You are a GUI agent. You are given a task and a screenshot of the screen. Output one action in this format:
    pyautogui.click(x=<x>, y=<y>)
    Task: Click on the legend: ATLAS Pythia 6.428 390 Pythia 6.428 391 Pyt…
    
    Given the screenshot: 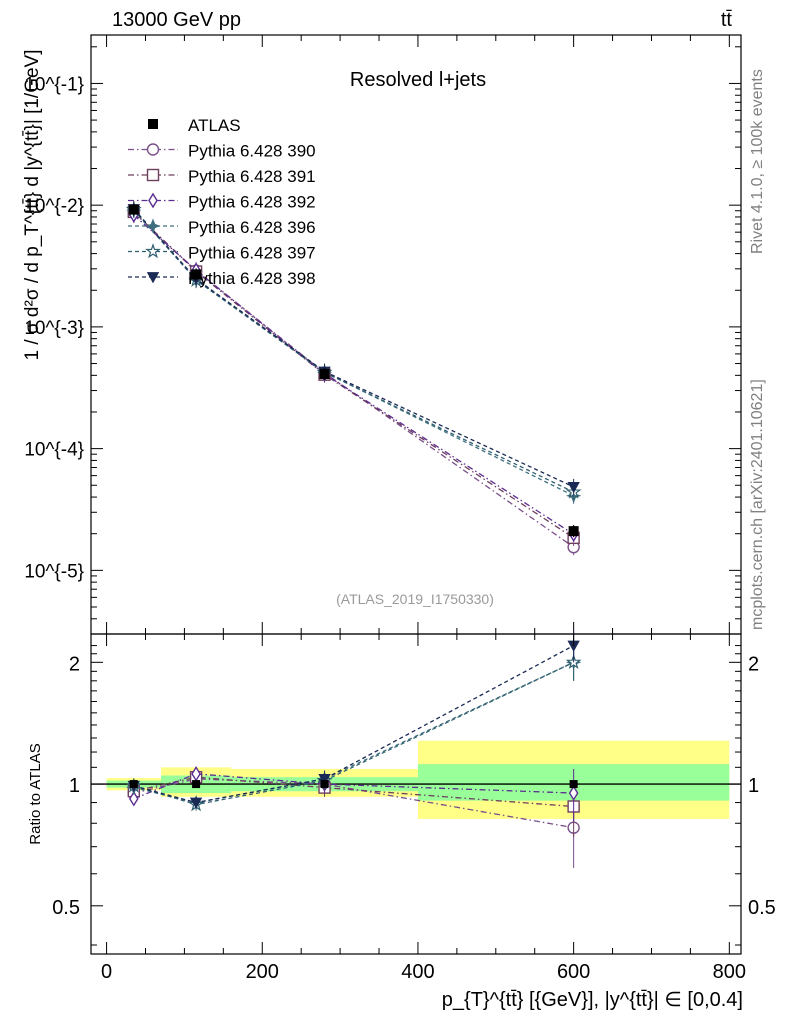 What is the action you would take?
    pyautogui.click(x=222, y=202)
    